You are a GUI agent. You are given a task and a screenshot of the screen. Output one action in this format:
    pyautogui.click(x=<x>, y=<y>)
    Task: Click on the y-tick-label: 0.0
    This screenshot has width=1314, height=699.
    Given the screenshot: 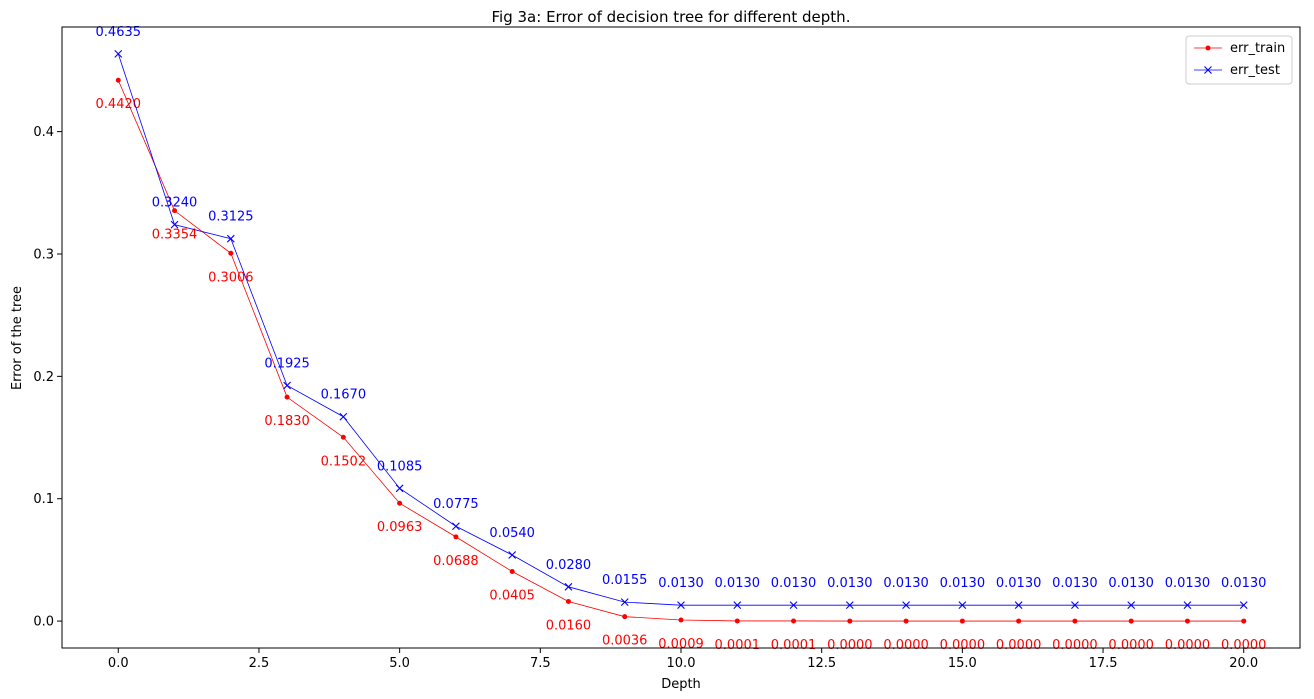 What is the action you would take?
    pyautogui.click(x=43, y=622)
    